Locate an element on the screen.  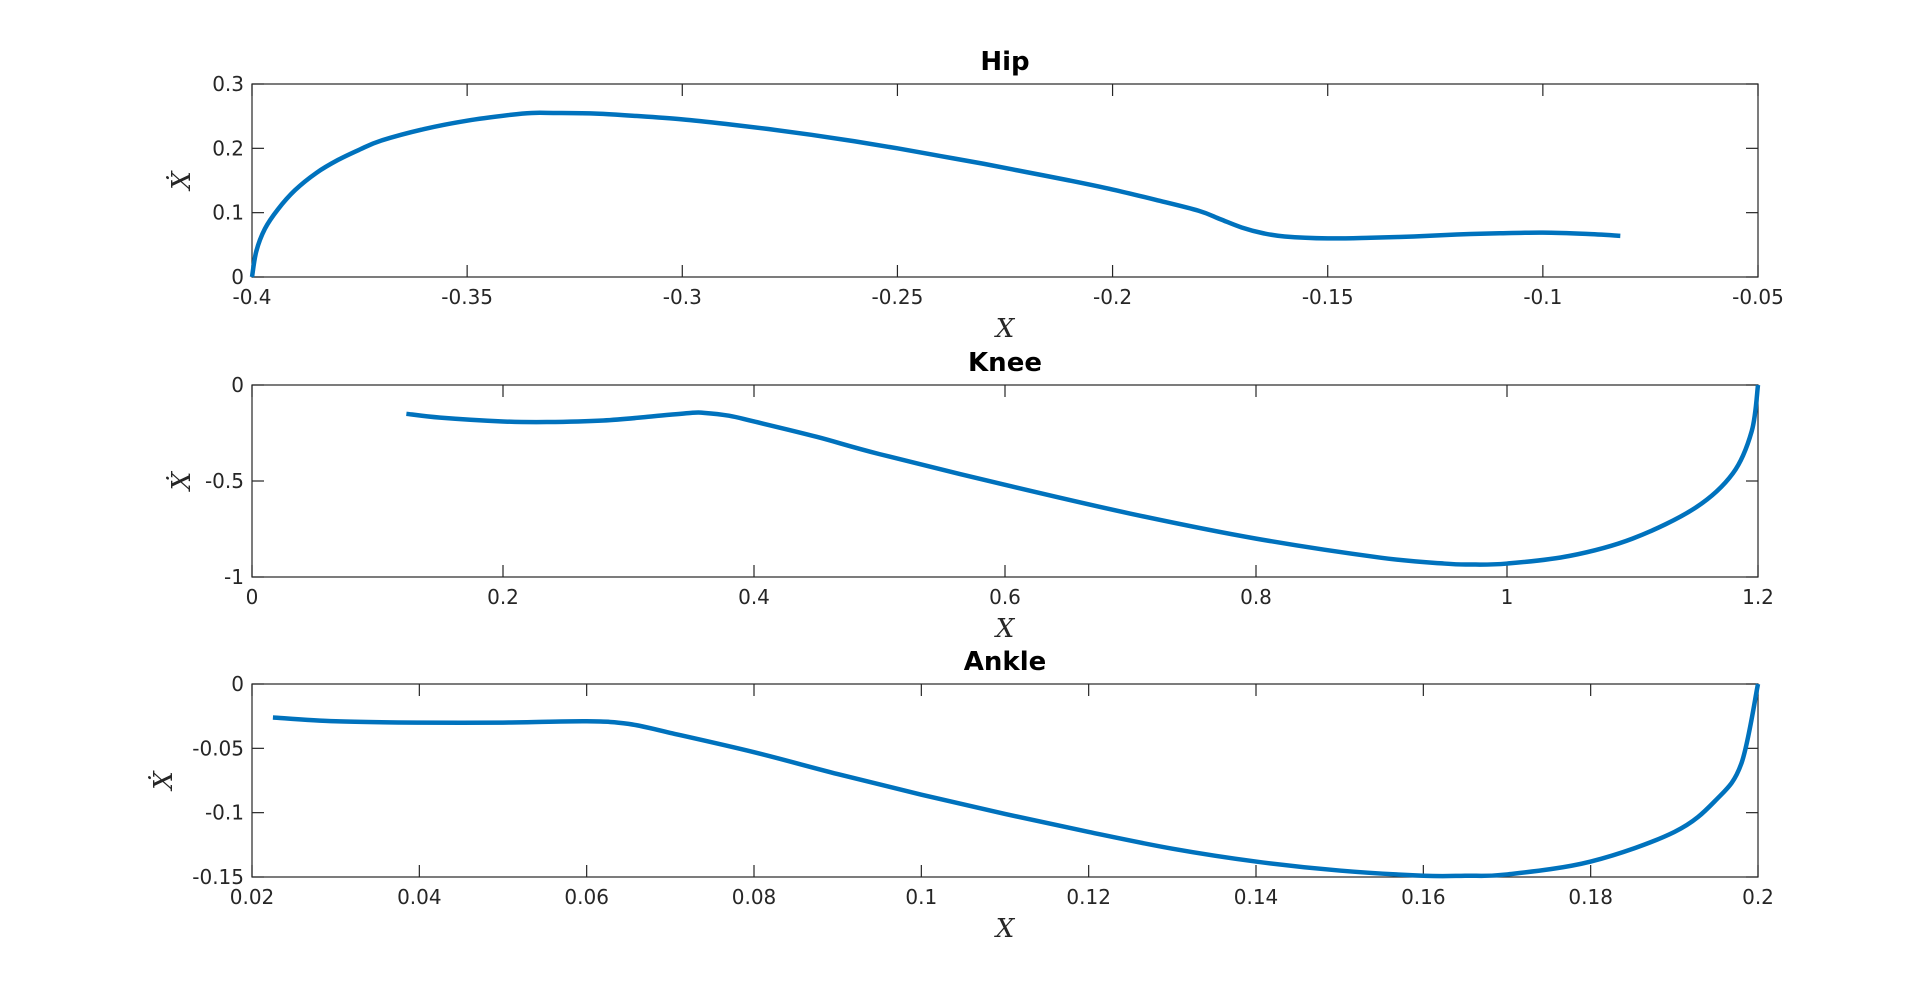
y-tick-label: -0.15 is located at coordinates (218, 877).